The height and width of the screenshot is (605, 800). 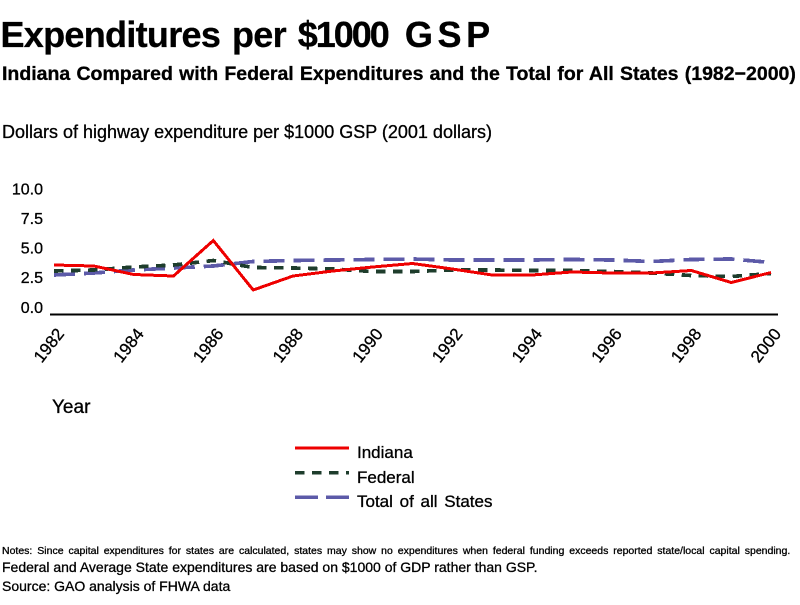 I want to click on svg-text:Source: GAO analysis of FHWA d: Source: GAO analysis of FHWA data, so click(x=116, y=586).